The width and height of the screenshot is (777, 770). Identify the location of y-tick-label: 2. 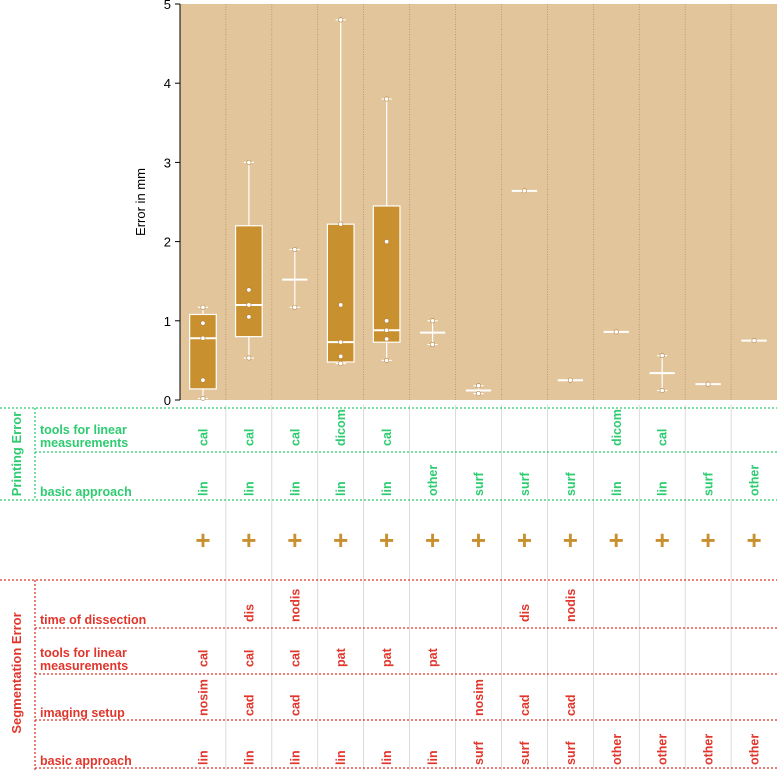
(167, 242).